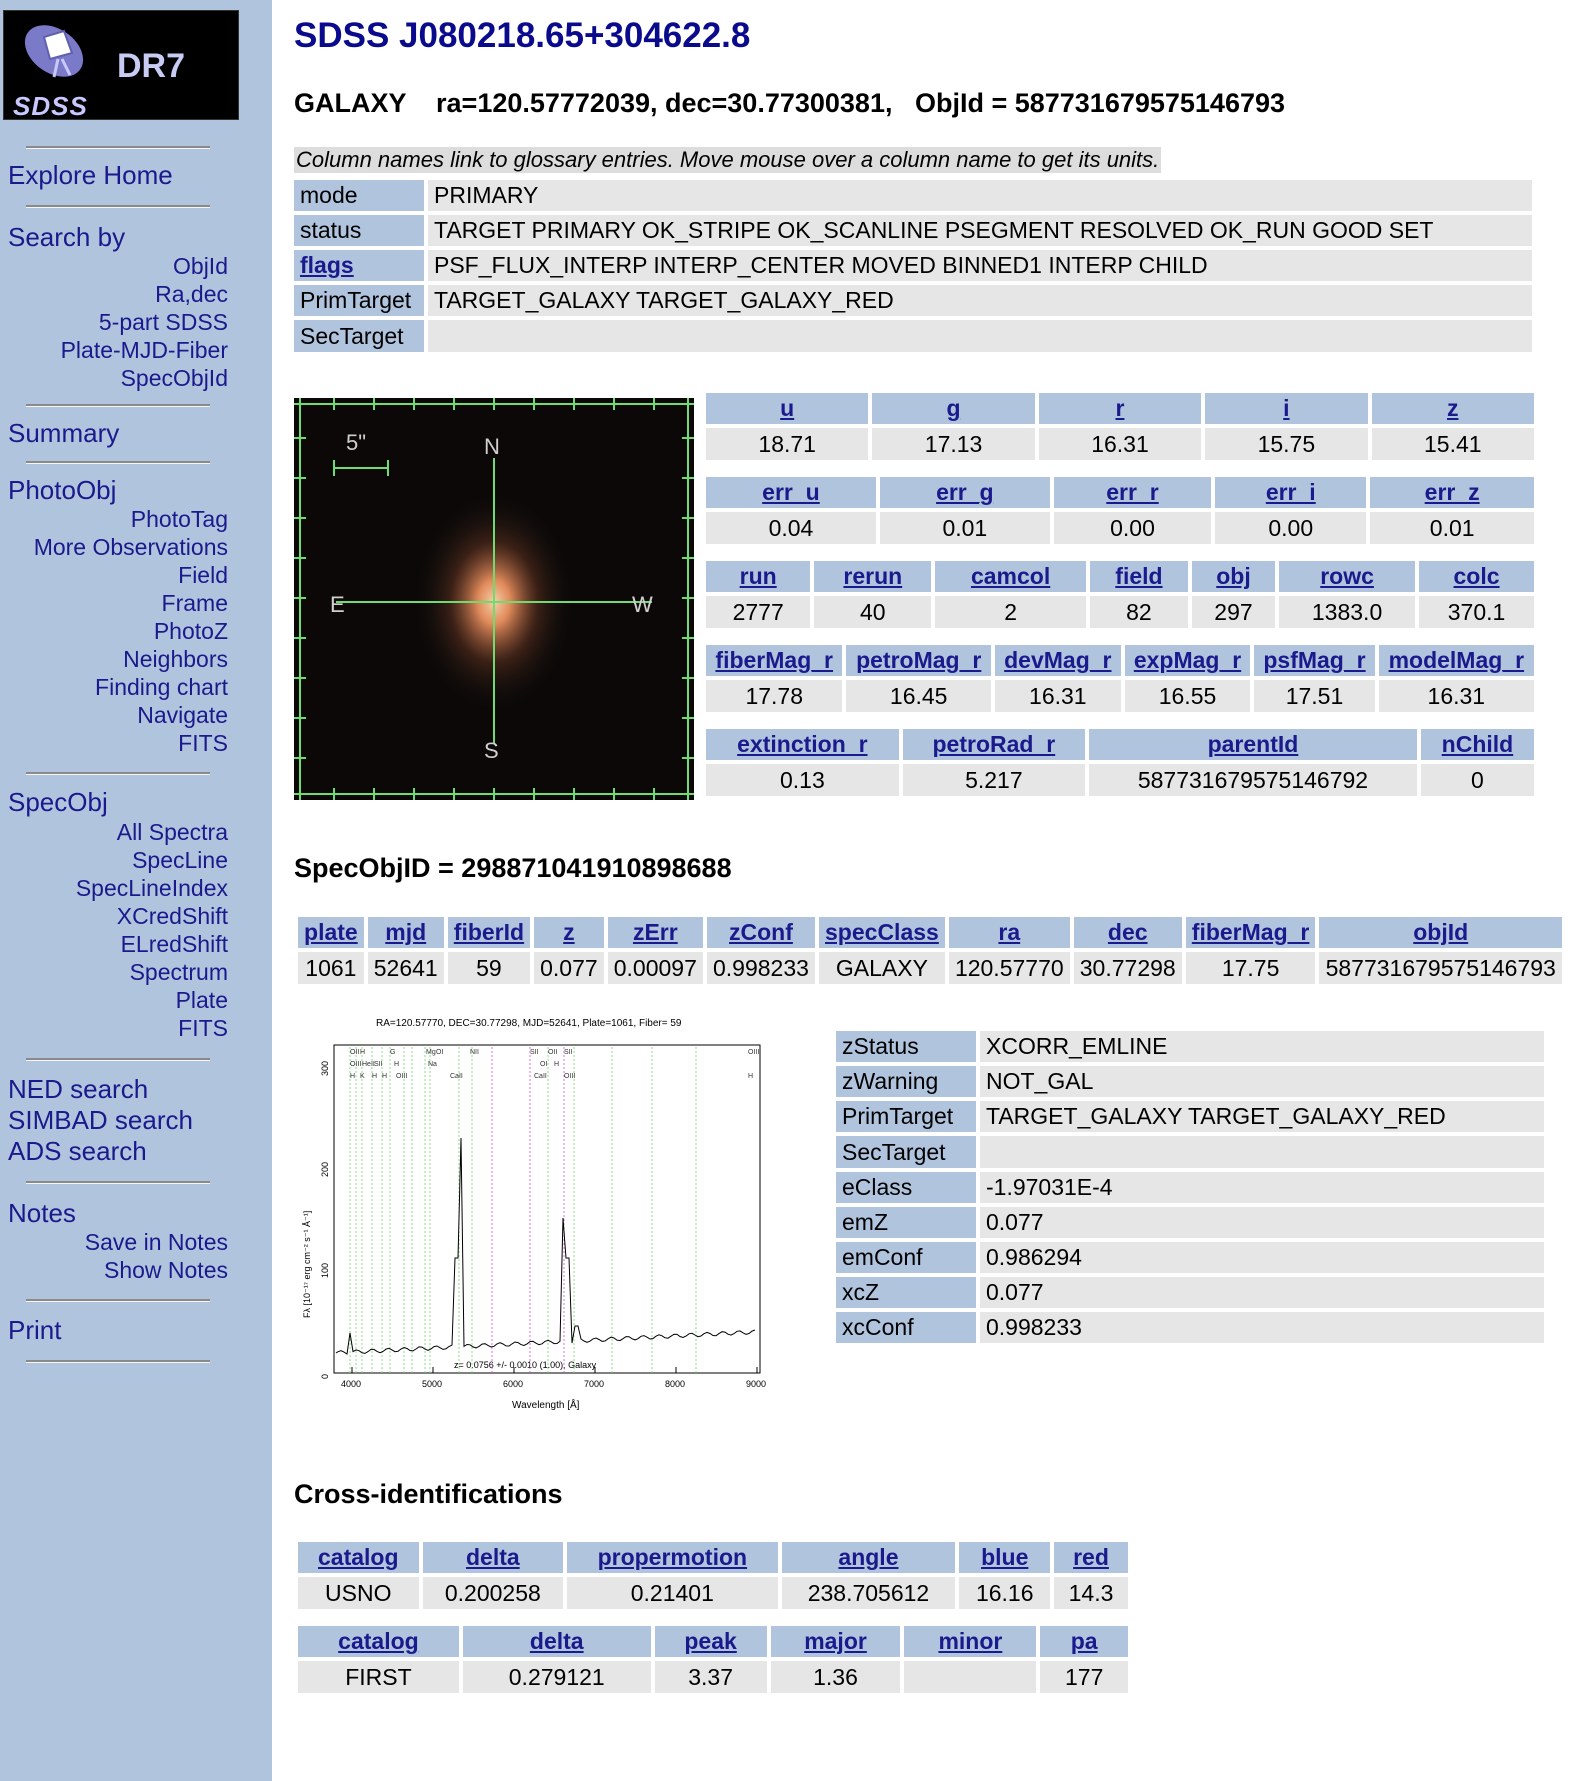 The height and width of the screenshot is (1781, 1577). Describe the element at coordinates (868, 1557) in the screenshot. I see `column-header-angle: angle` at that location.